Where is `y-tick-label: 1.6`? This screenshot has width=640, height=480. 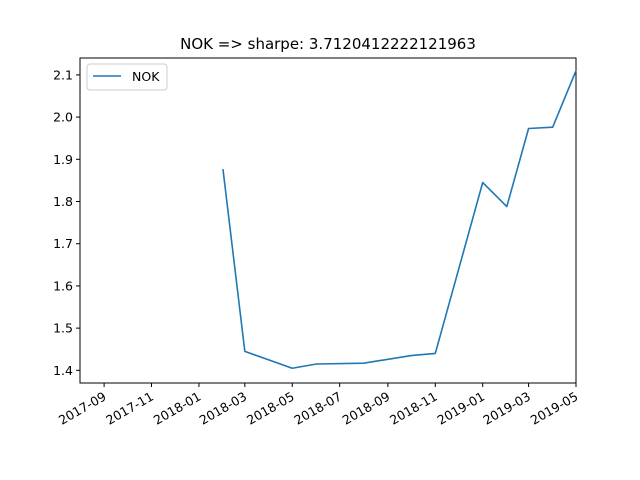
y-tick-label: 1.6 is located at coordinates (63, 285).